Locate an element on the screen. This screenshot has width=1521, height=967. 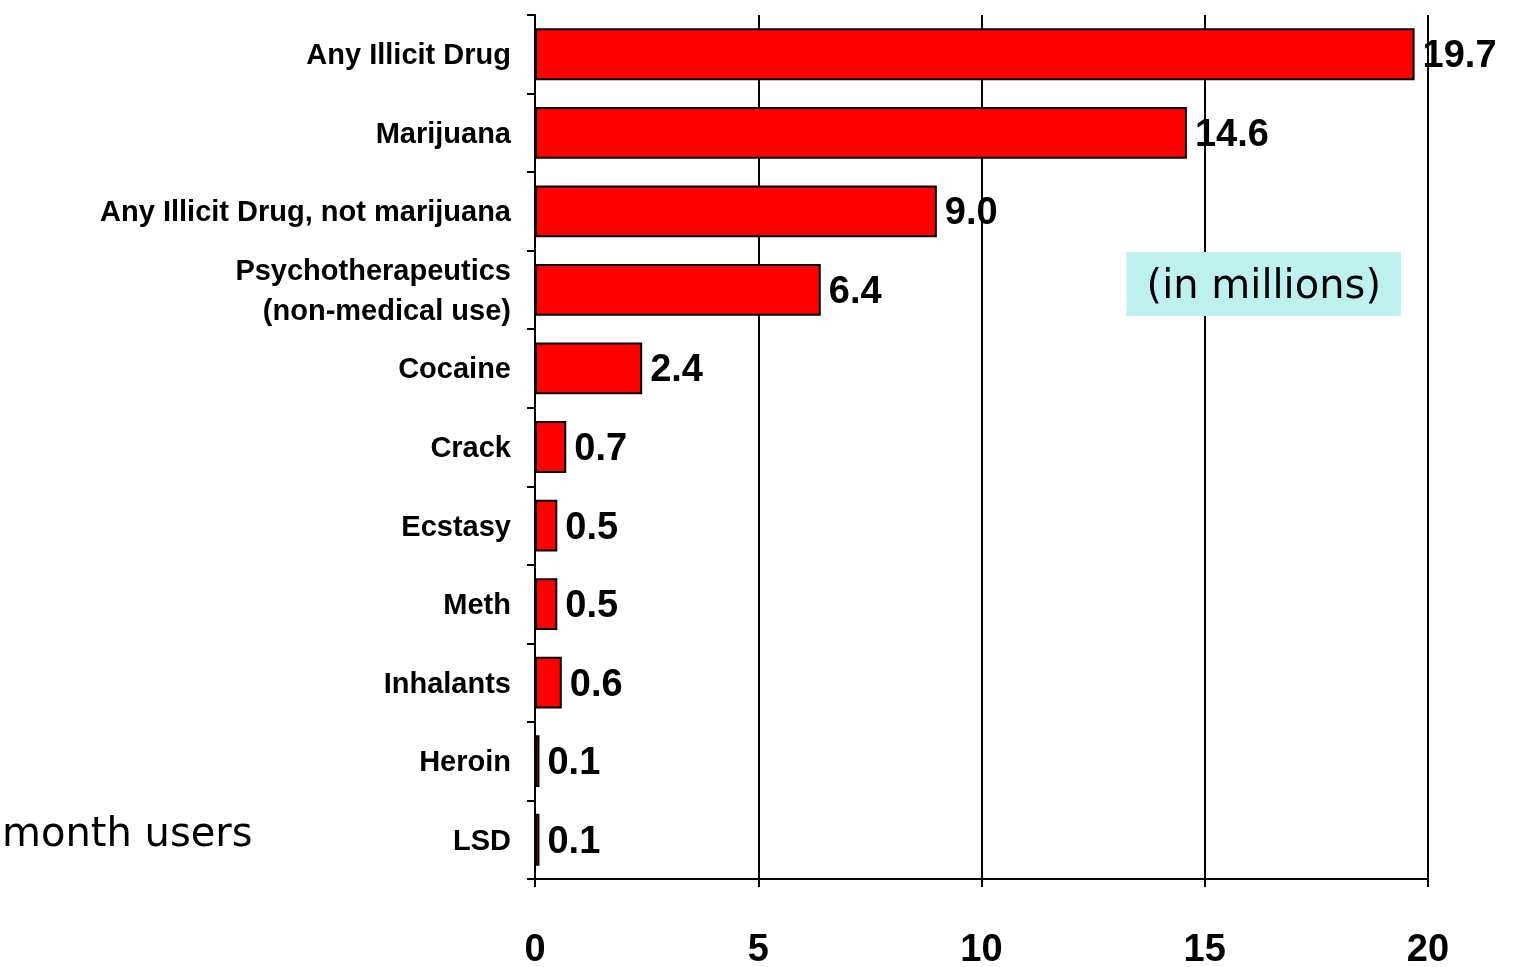
y-tick-label: Cocaine is located at coordinates (454, 368).